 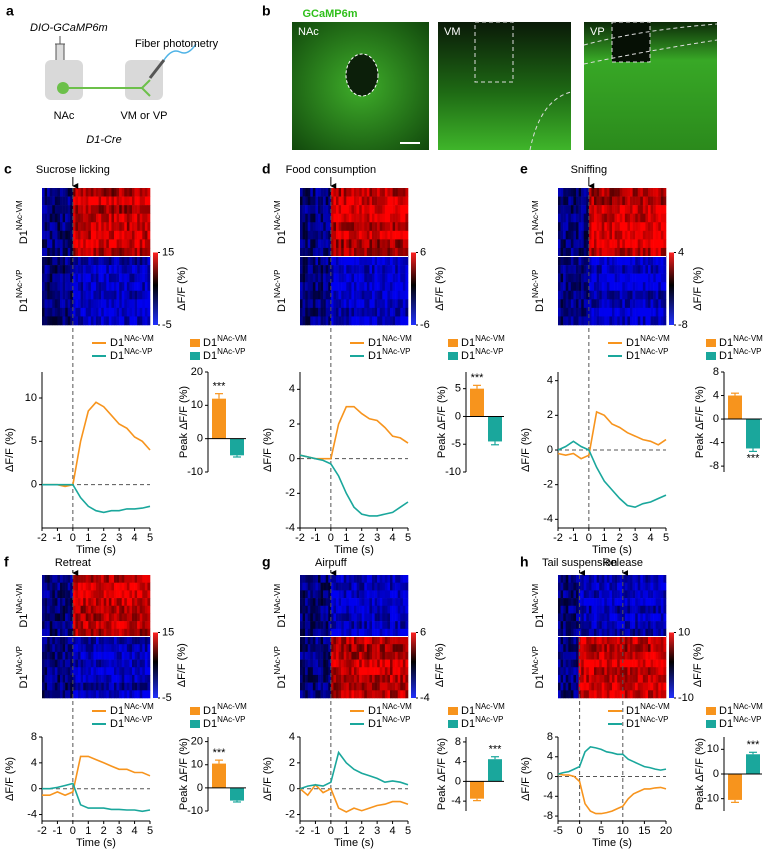 I want to click on bar-y-axis-label: Peak ΔF/F (%), so click(x=184, y=774).